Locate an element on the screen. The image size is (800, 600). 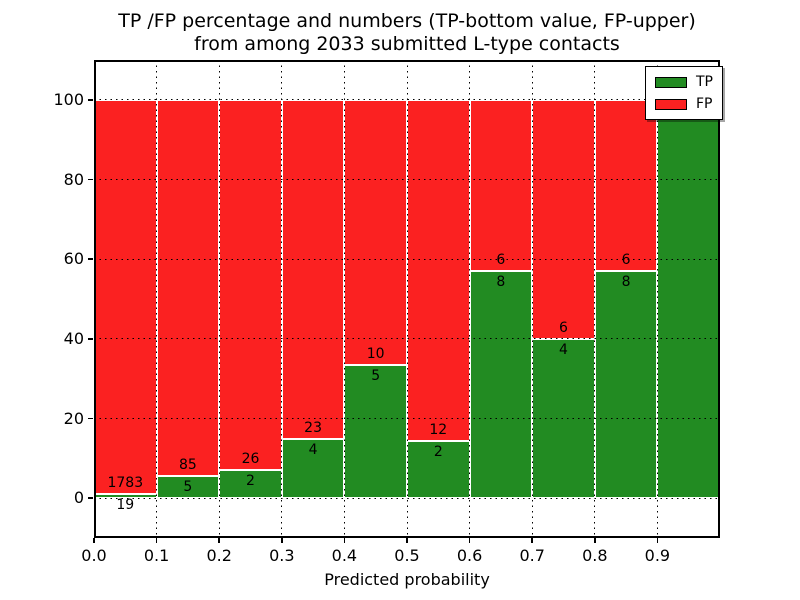
plot-spine-bottom is located at coordinates (407, 537).